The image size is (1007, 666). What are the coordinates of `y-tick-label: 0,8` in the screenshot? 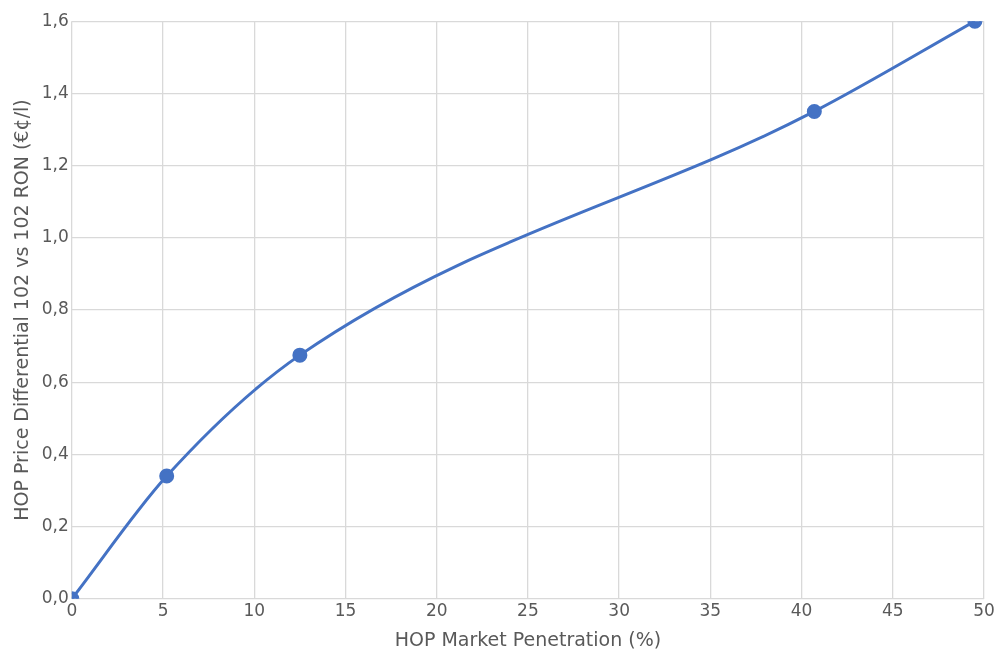 It's located at (55, 308).